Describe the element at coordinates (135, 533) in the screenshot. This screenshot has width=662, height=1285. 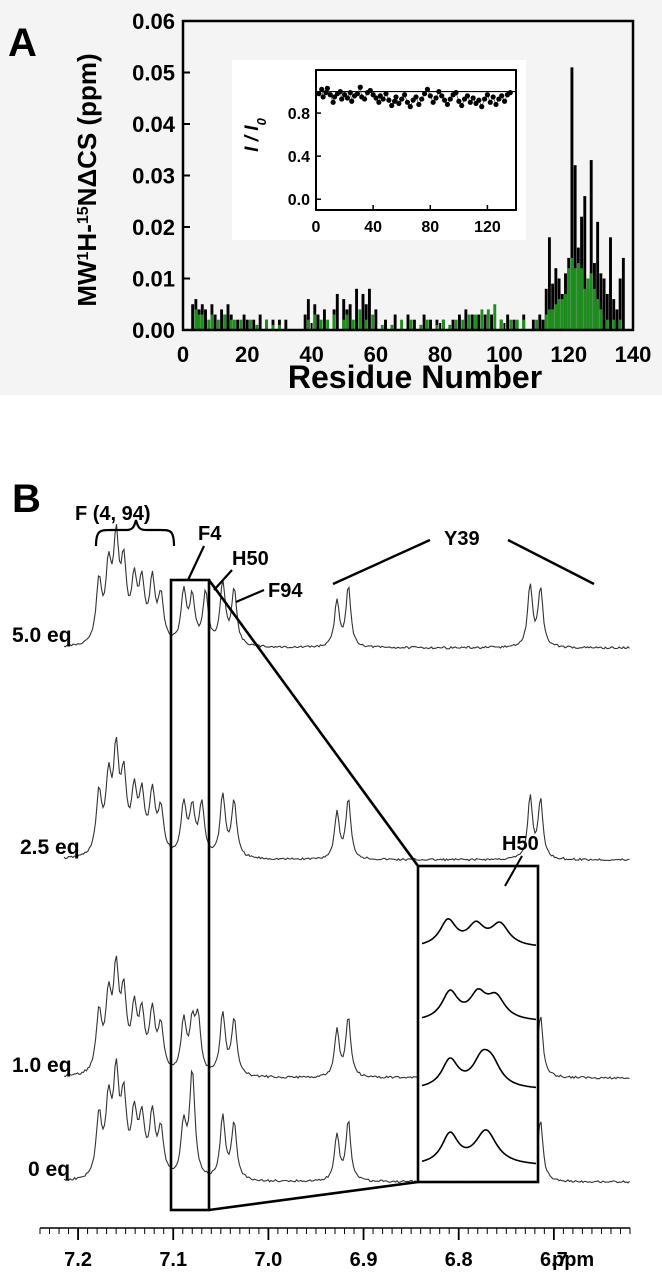
I see `annotation-f4-94-brace` at that location.